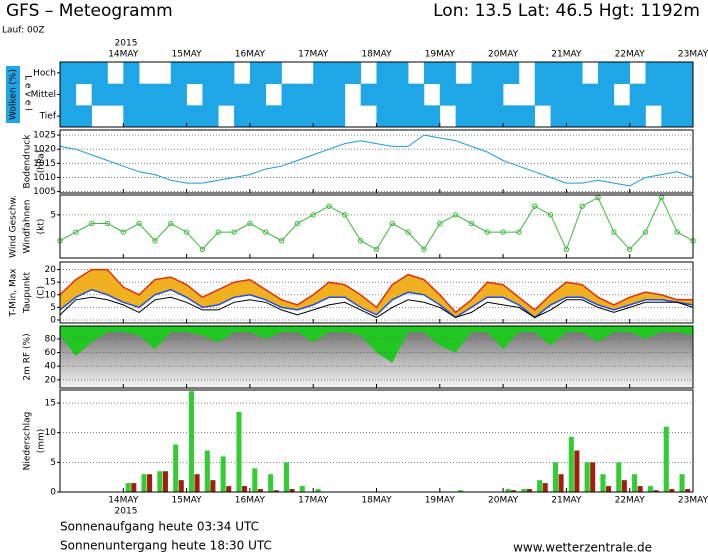 Image resolution: width=708 pixels, height=553 pixels. I want to click on y-label: Bodendruck, so click(28, 161).